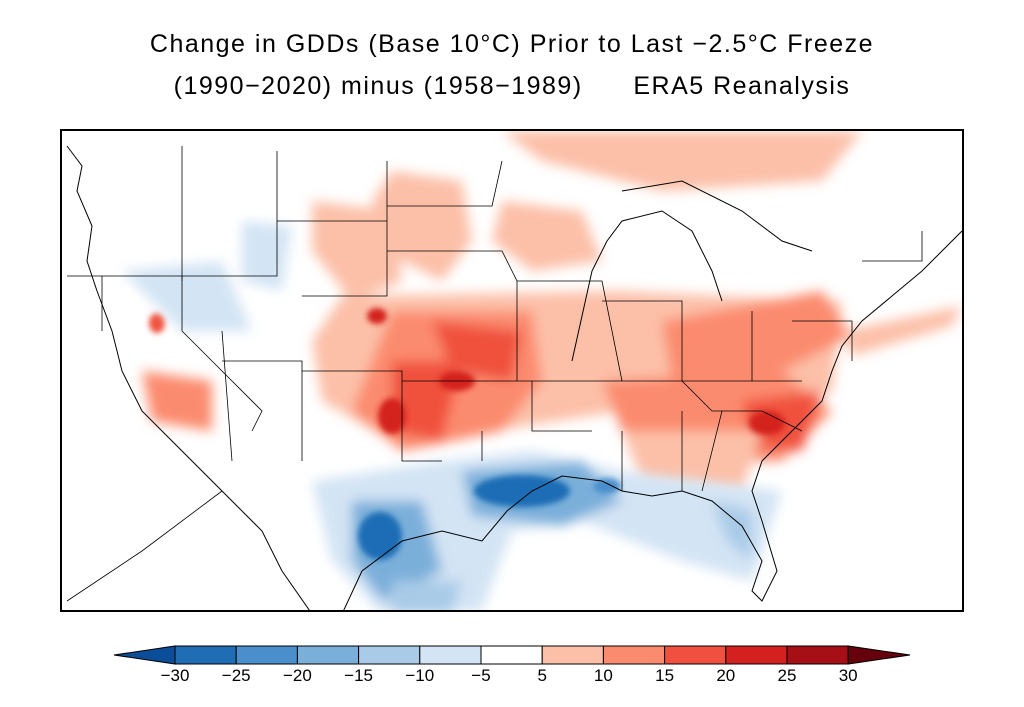  I want to click on colorbar-min-arrow, so click(144, 655).